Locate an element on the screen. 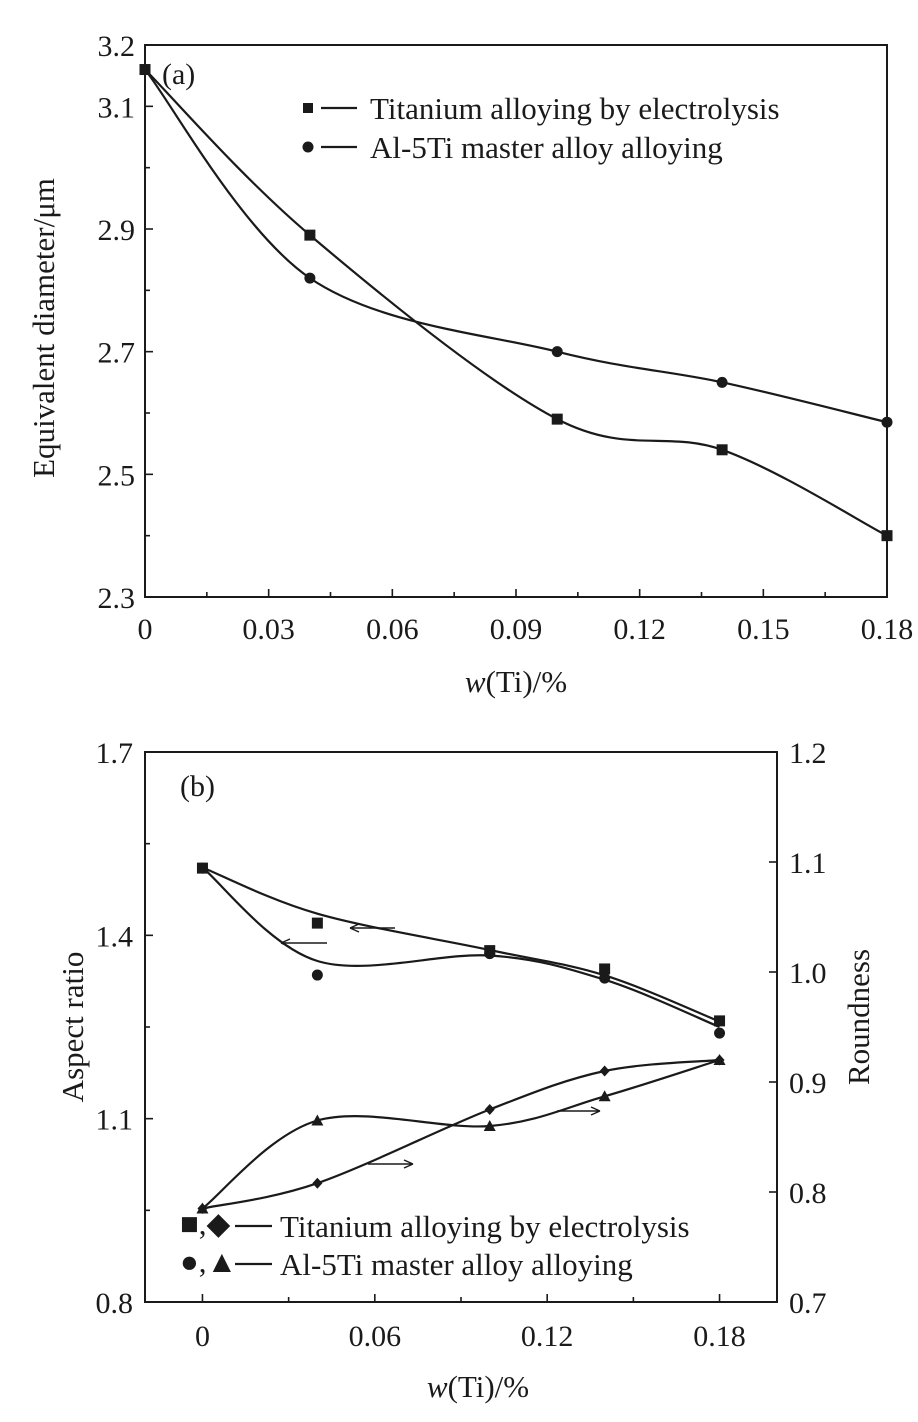 The height and width of the screenshot is (1422, 918). chart-b-y2-tick-label: 0.7 is located at coordinates (808, 1303).